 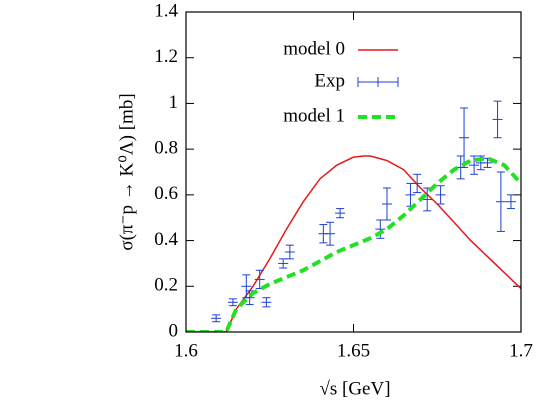 What do you see at coordinates (353, 350) in the screenshot?
I see `x-tick-label: 1.65` at bounding box center [353, 350].